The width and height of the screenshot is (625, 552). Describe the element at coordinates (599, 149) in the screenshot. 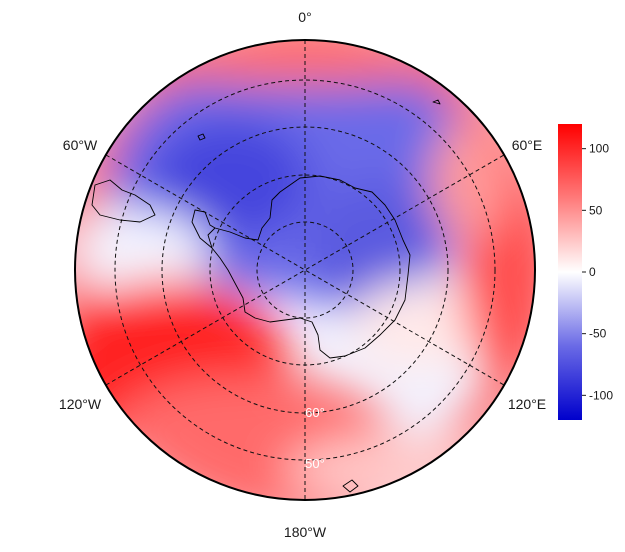

I see `colorbar-tick-label: 100` at that location.